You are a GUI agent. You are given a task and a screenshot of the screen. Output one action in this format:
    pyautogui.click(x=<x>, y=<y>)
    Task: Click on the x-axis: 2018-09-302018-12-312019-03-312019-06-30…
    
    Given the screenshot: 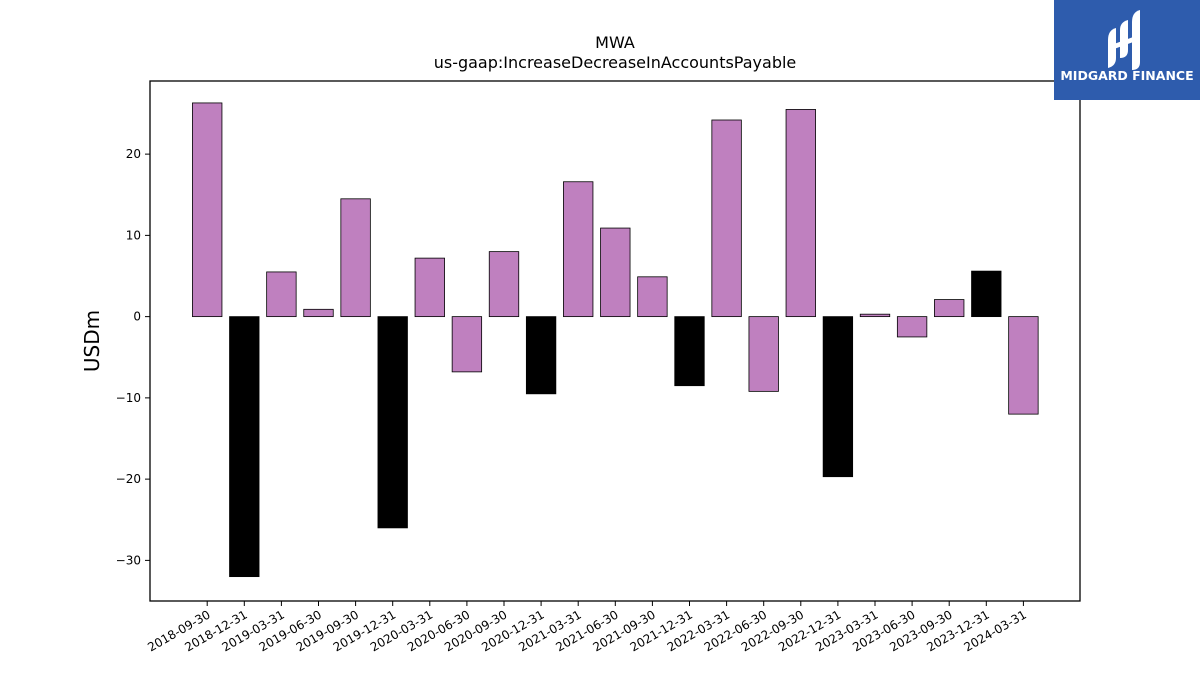 What is the action you would take?
    pyautogui.click(x=587, y=627)
    